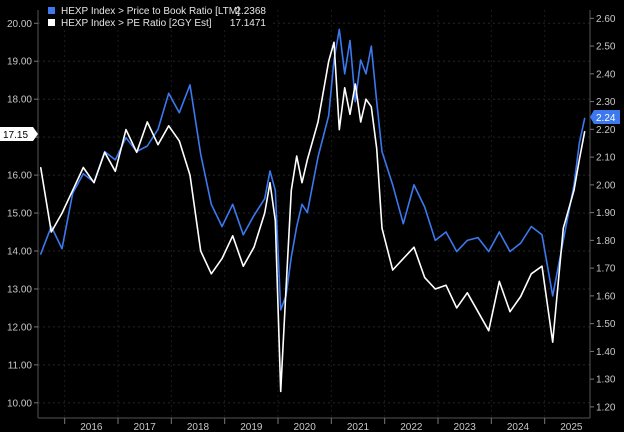 The image size is (624, 432). What do you see at coordinates (606, 296) in the screenshot?
I see `right-tick-label-4: 1.60` at bounding box center [606, 296].